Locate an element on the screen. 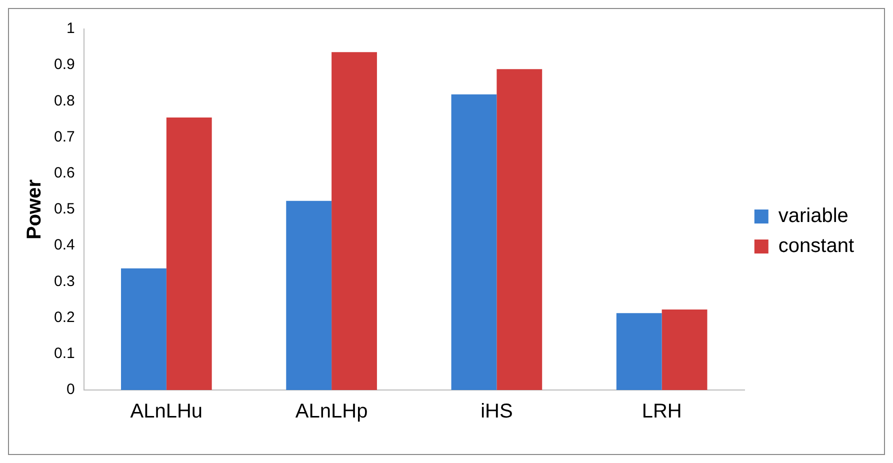  y-tick-label: 0.5 is located at coordinates (64, 209).